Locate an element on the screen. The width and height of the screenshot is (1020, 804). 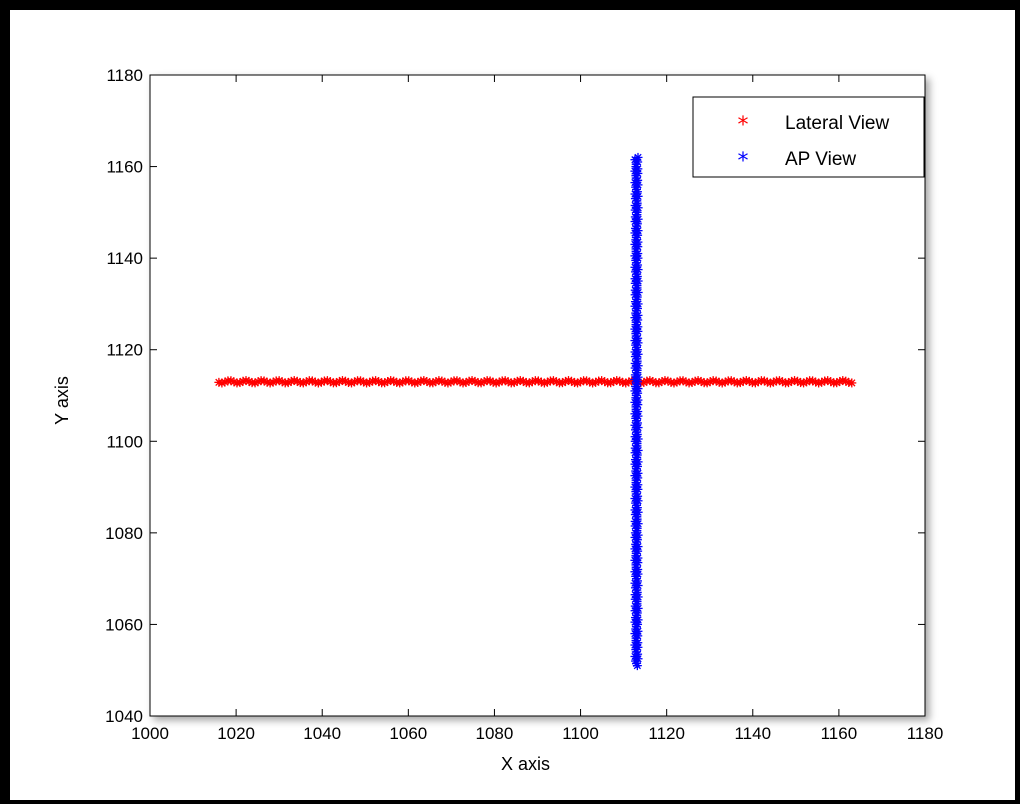
legend-marker-ap: * is located at coordinates (743, 161).